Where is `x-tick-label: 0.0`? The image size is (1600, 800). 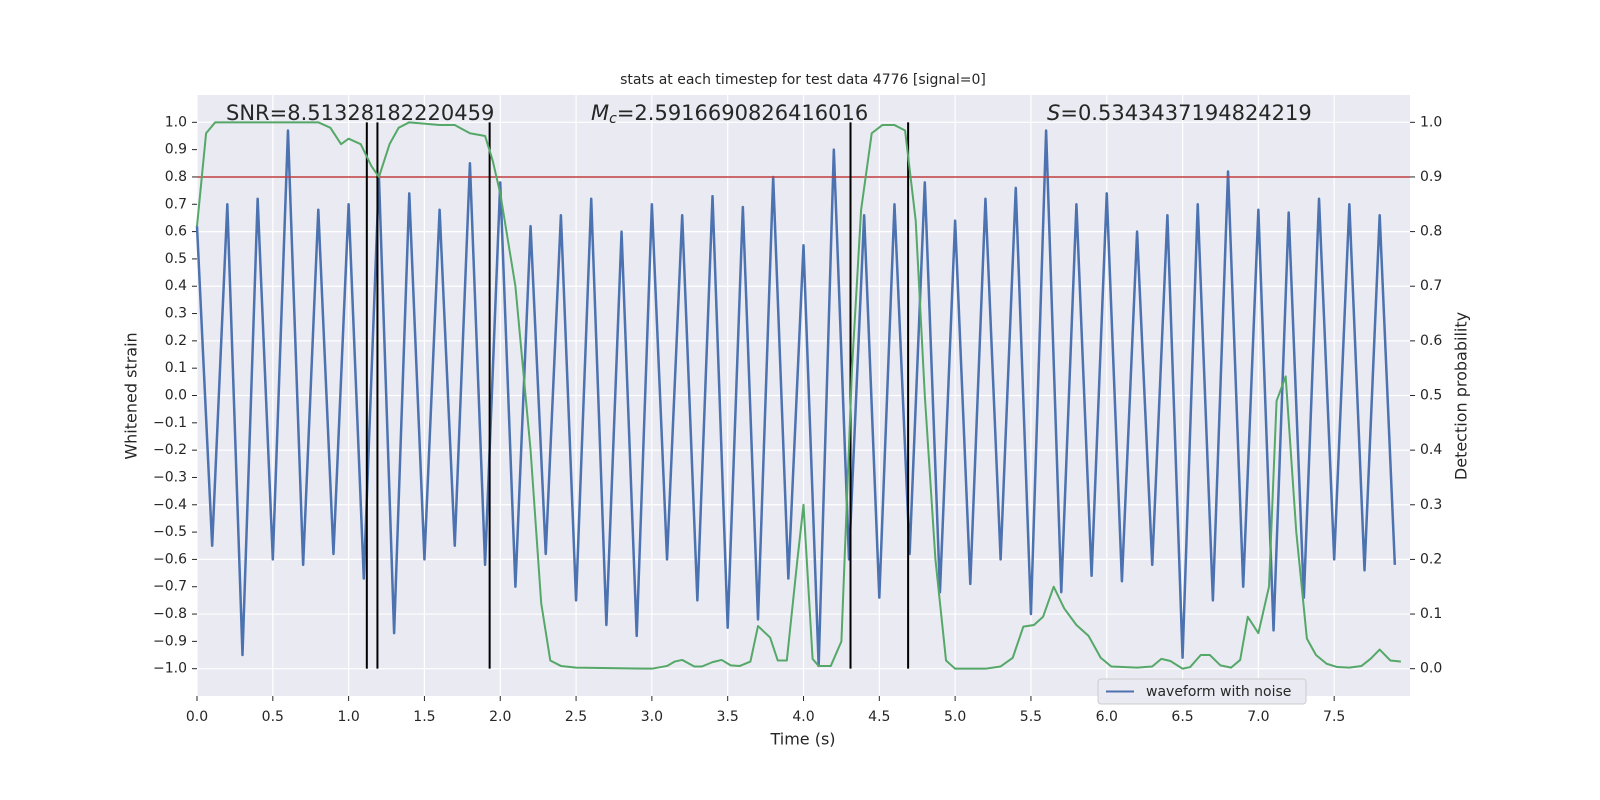 x-tick-label: 0.0 is located at coordinates (197, 717).